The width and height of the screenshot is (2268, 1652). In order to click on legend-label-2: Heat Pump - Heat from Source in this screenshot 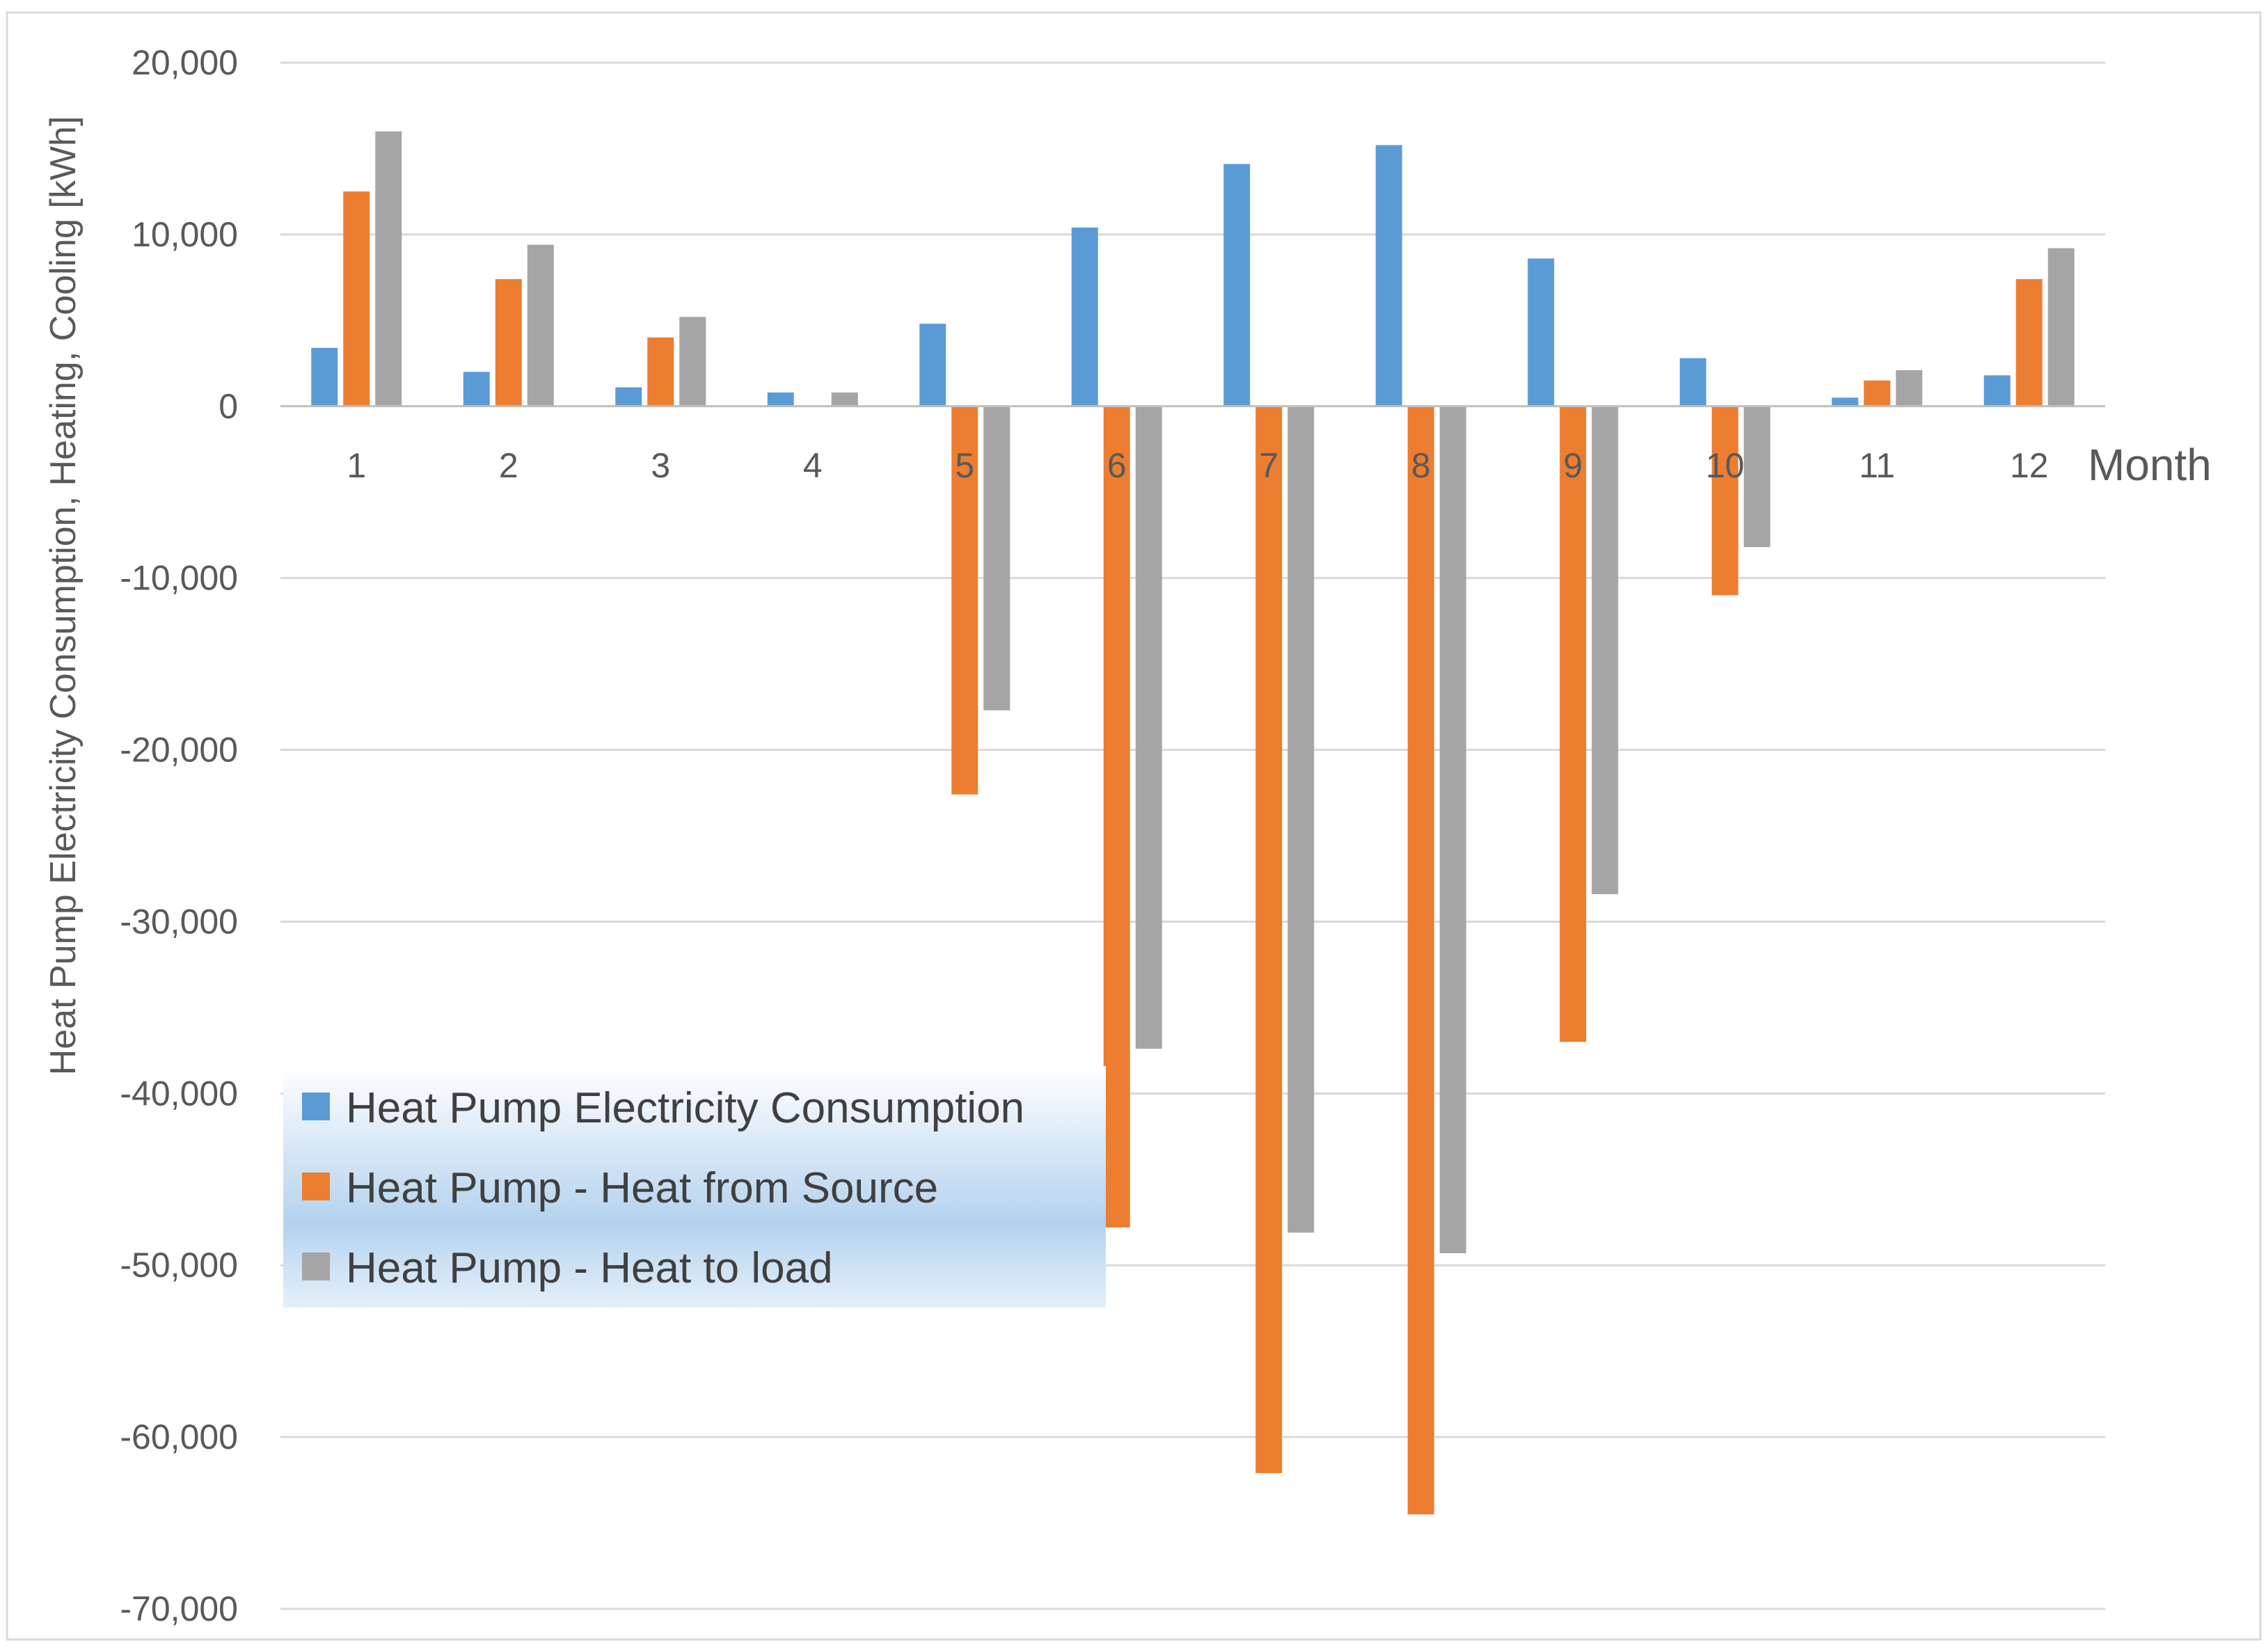, I will do `click(642, 1188)`.